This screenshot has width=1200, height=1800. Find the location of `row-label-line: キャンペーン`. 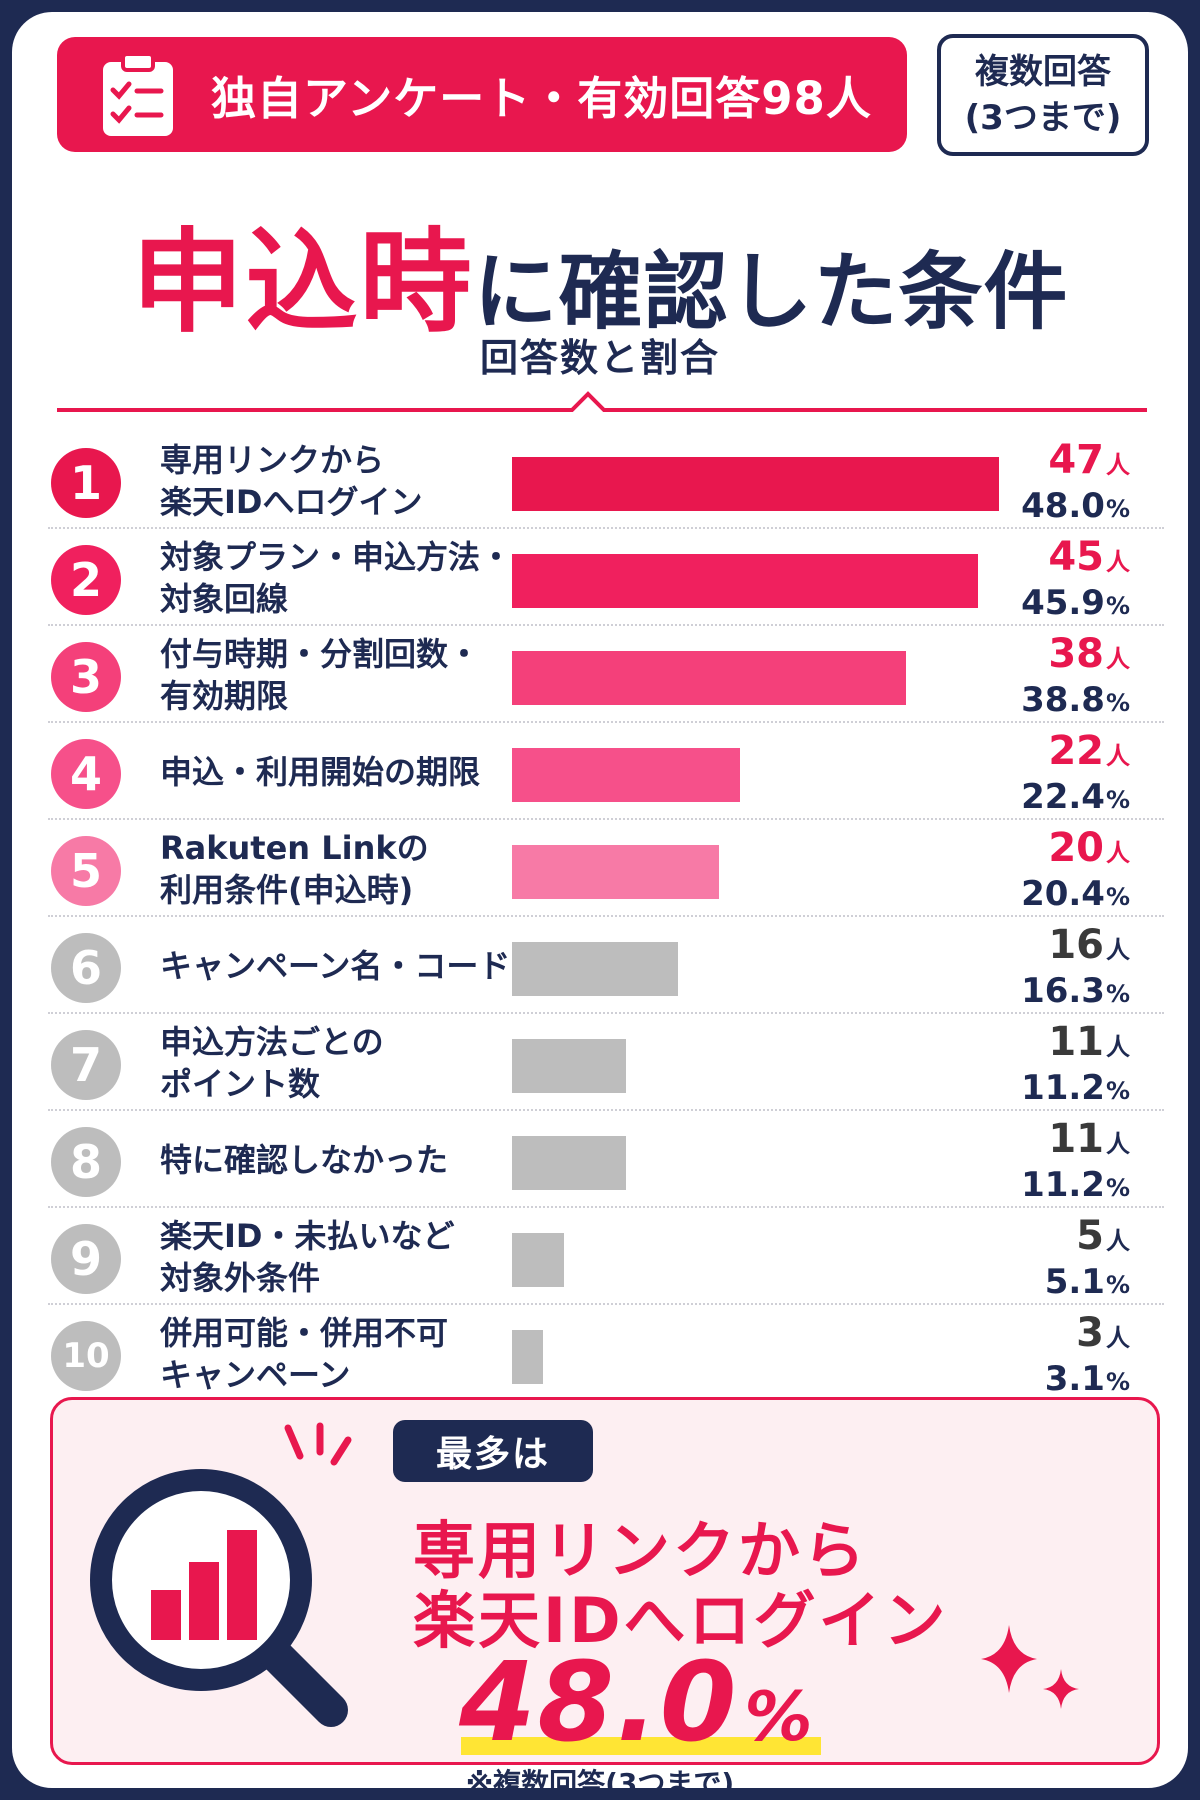

row-label-line: キャンペーン is located at coordinates (255, 1374).